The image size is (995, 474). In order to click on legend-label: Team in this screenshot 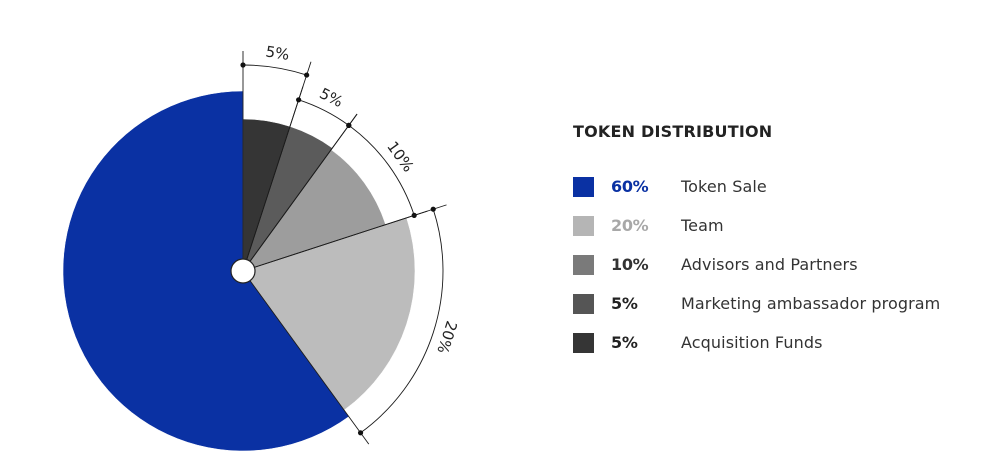, I will do `click(702, 225)`.